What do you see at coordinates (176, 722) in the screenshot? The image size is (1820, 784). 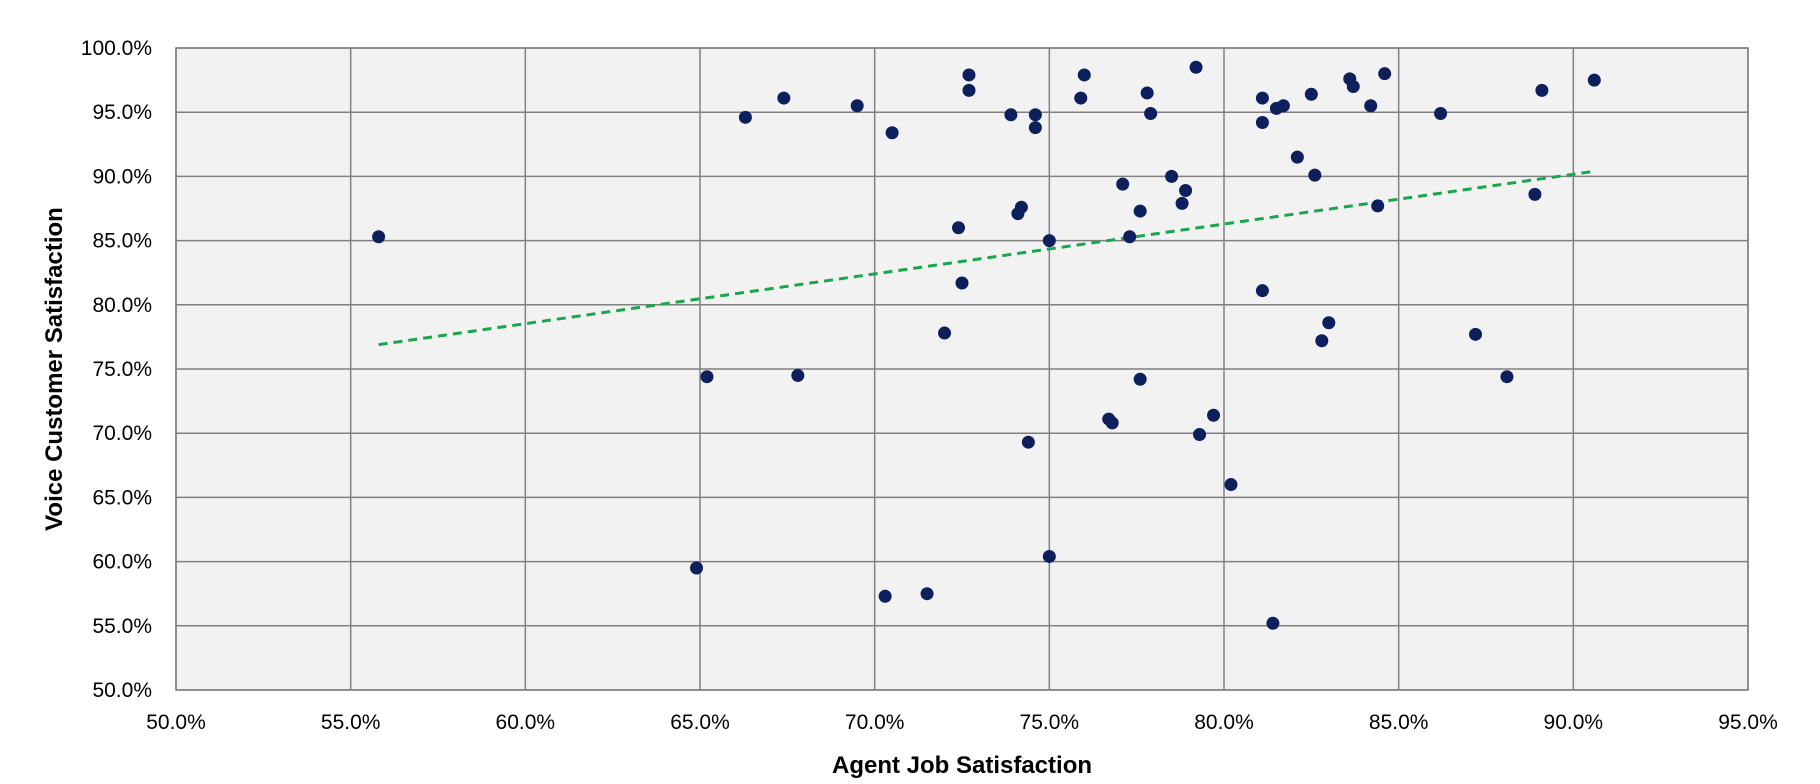 I see `x-tick-label: 50.0%` at bounding box center [176, 722].